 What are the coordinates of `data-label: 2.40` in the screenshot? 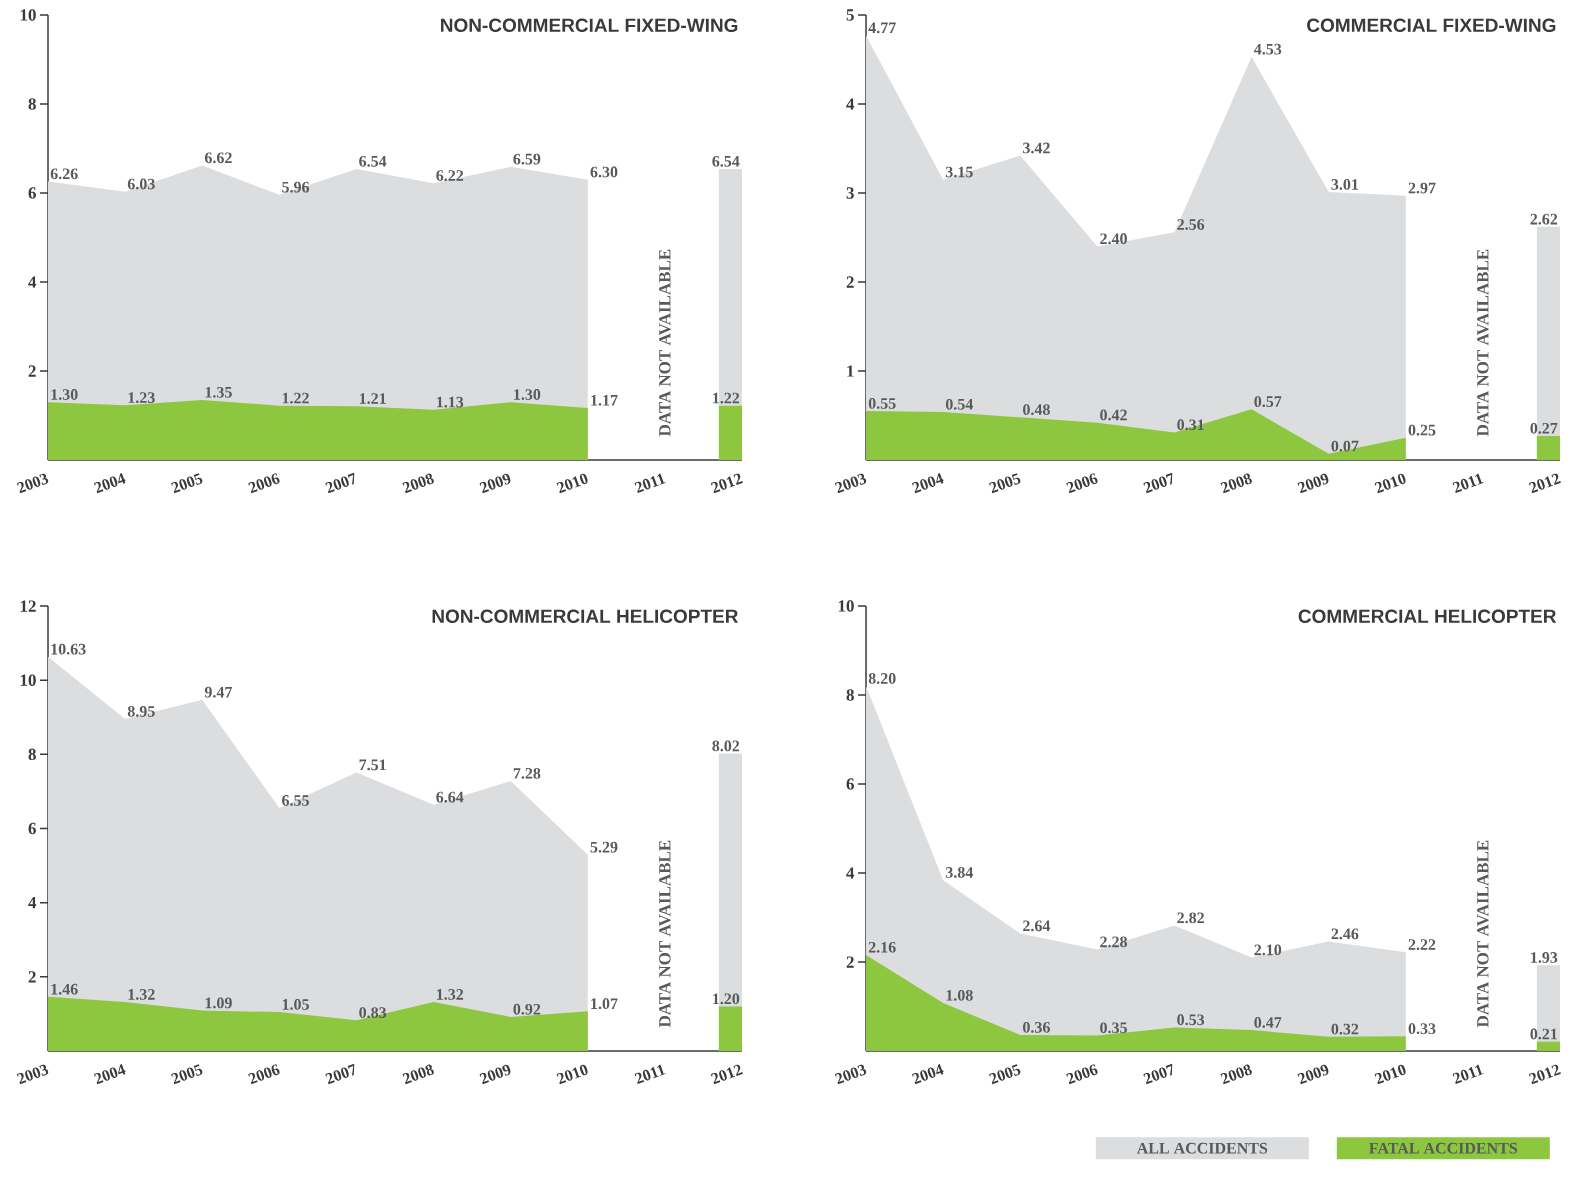 It's located at (1113, 239).